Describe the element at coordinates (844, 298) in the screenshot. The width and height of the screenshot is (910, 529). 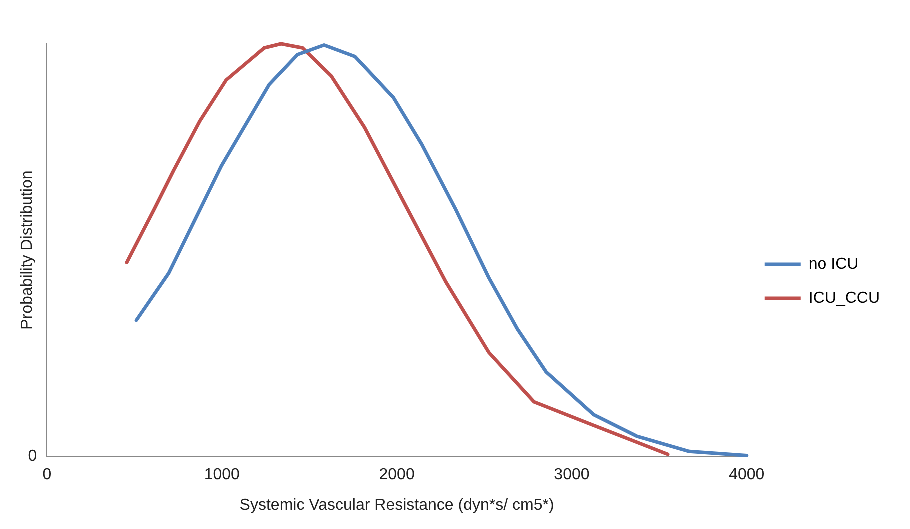
I see `legend-label: ICU_CCU` at that location.